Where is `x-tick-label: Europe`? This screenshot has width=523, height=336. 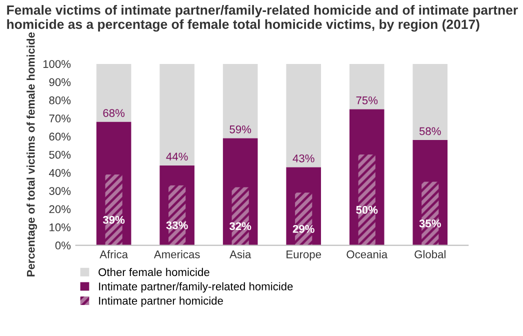 x-tick-label: Europe is located at coordinates (304, 255).